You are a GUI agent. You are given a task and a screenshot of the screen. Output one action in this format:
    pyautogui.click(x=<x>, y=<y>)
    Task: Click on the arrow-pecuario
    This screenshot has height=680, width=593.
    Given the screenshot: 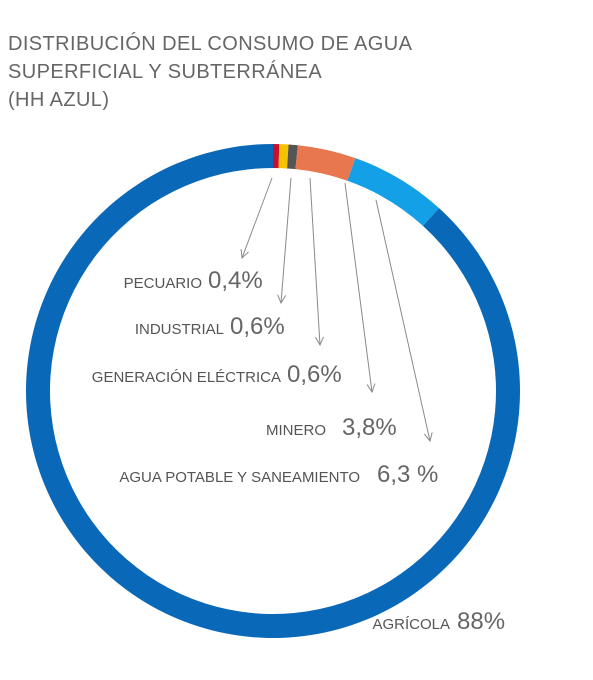 What is the action you would take?
    pyautogui.click(x=257, y=217)
    